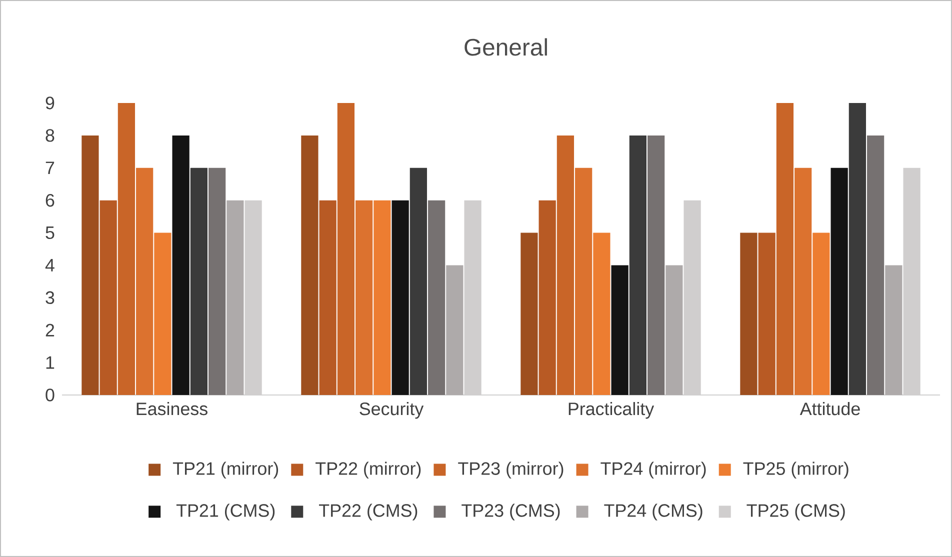 The height and width of the screenshot is (557, 952). Describe the element at coordinates (830, 409) in the screenshot. I see `x-tick-label: Attitude` at that location.